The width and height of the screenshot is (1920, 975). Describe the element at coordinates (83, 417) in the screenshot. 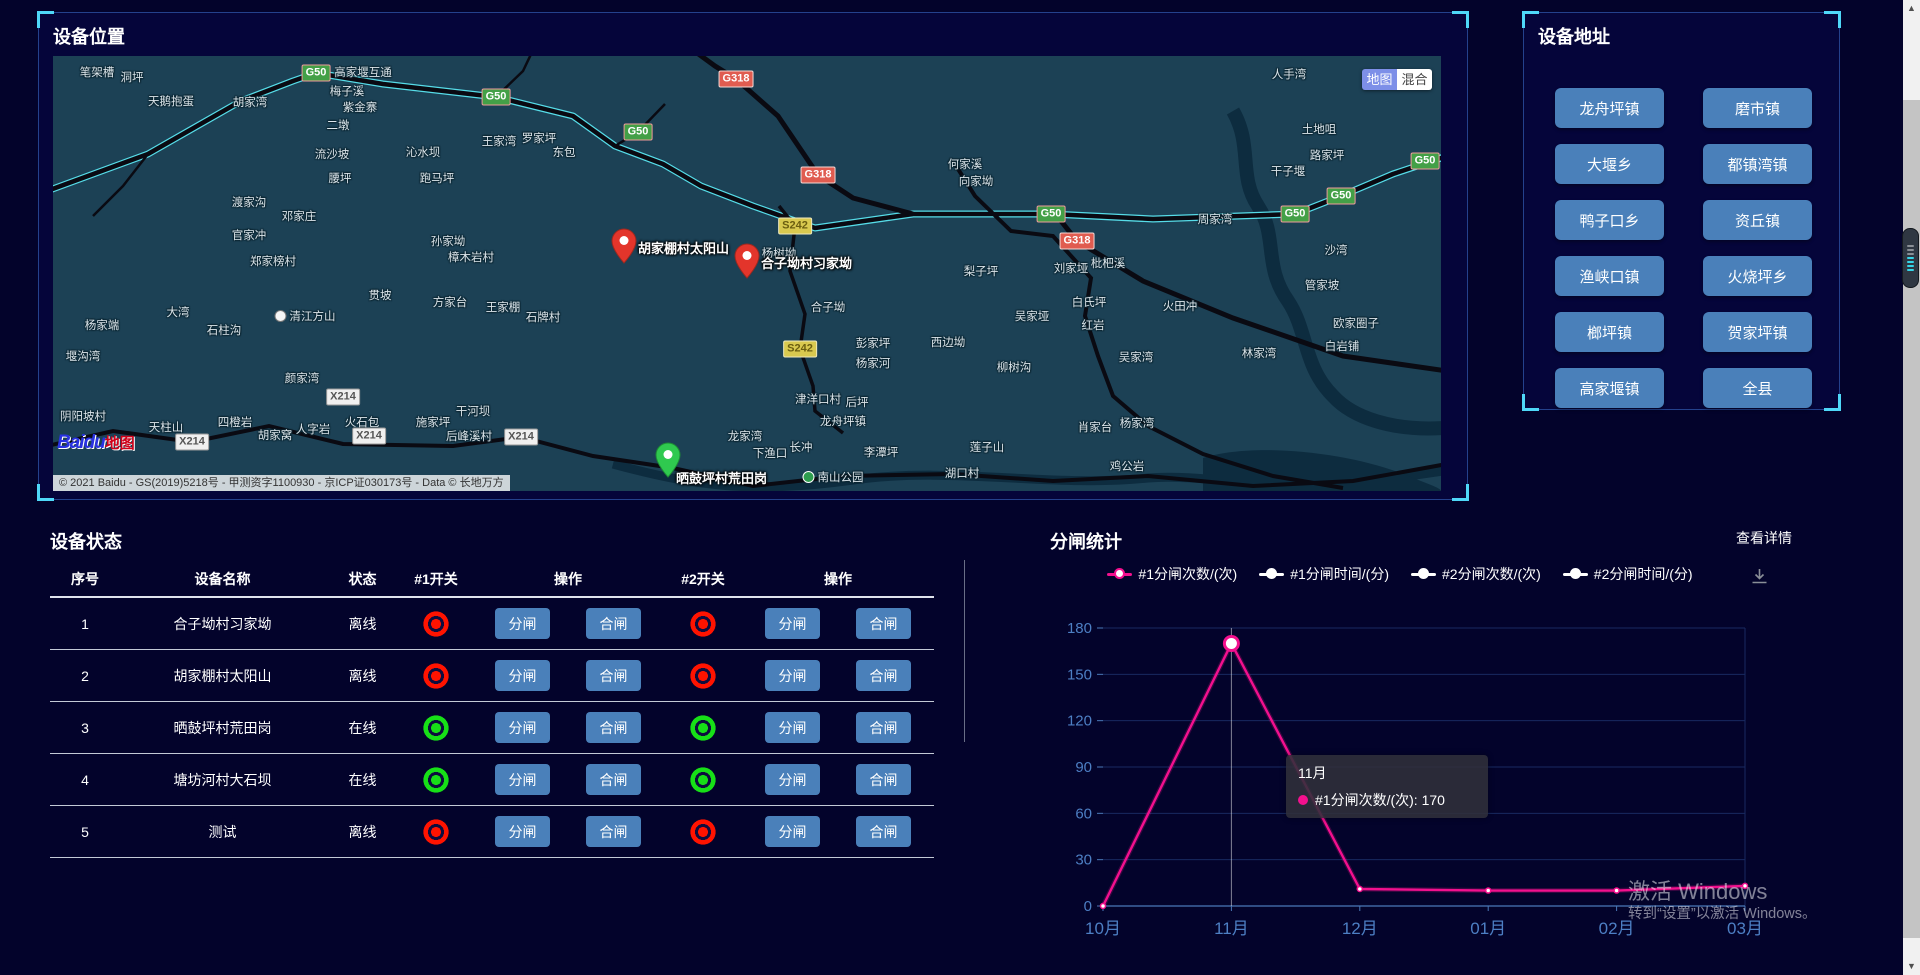

I see `map-place-label: 阴阳坡村` at that location.